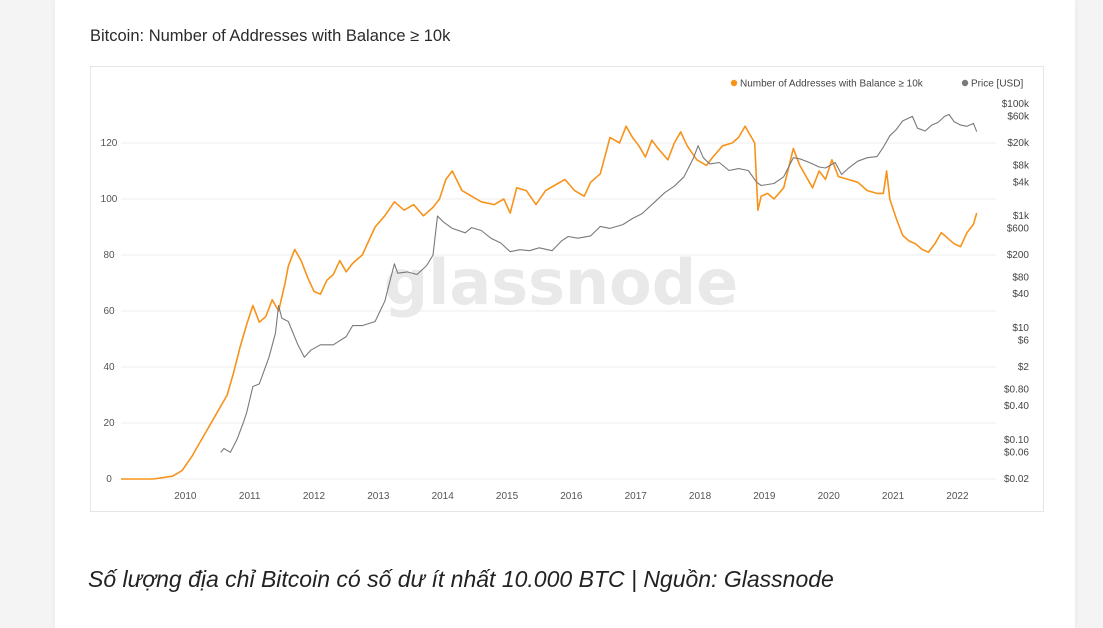 This screenshot has height=628, width=1103. I want to click on x-tick-label: 2020, so click(829, 496).